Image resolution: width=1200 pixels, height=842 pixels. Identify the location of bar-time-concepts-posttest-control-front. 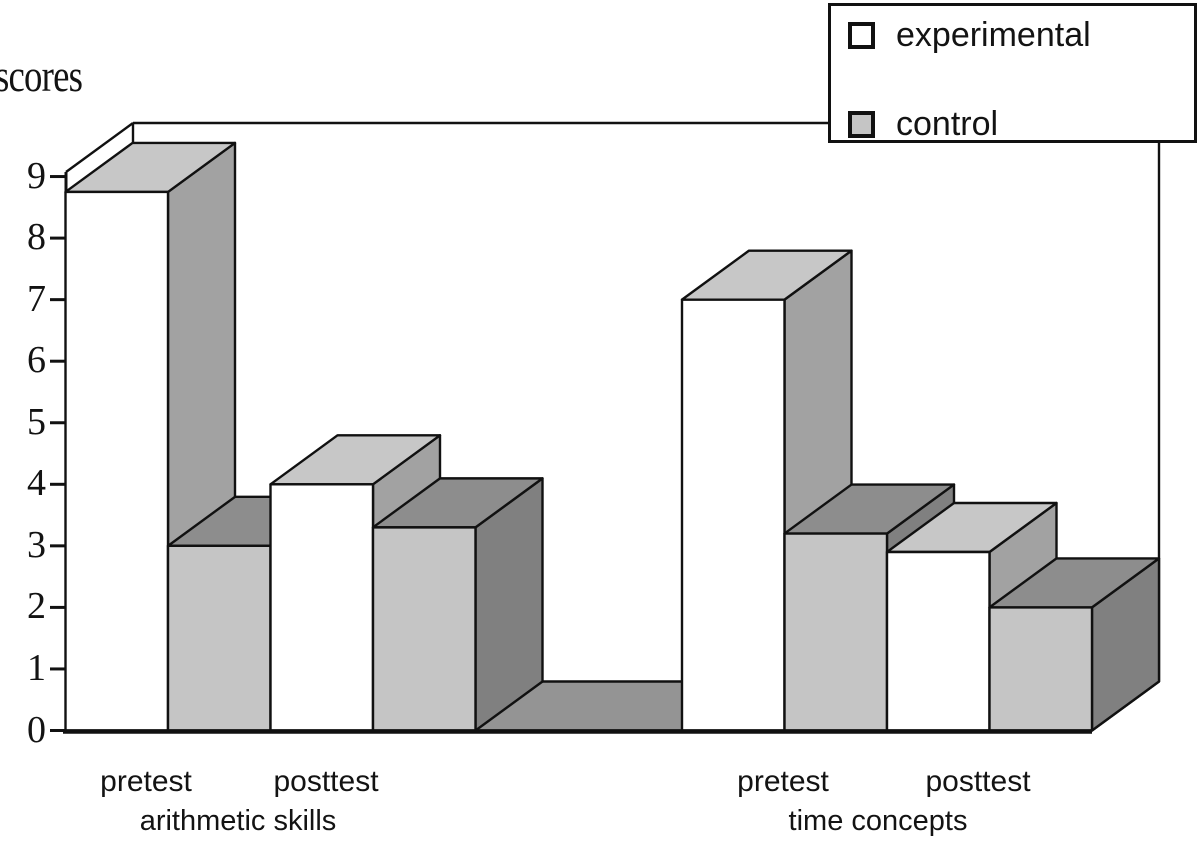
(1041, 669).